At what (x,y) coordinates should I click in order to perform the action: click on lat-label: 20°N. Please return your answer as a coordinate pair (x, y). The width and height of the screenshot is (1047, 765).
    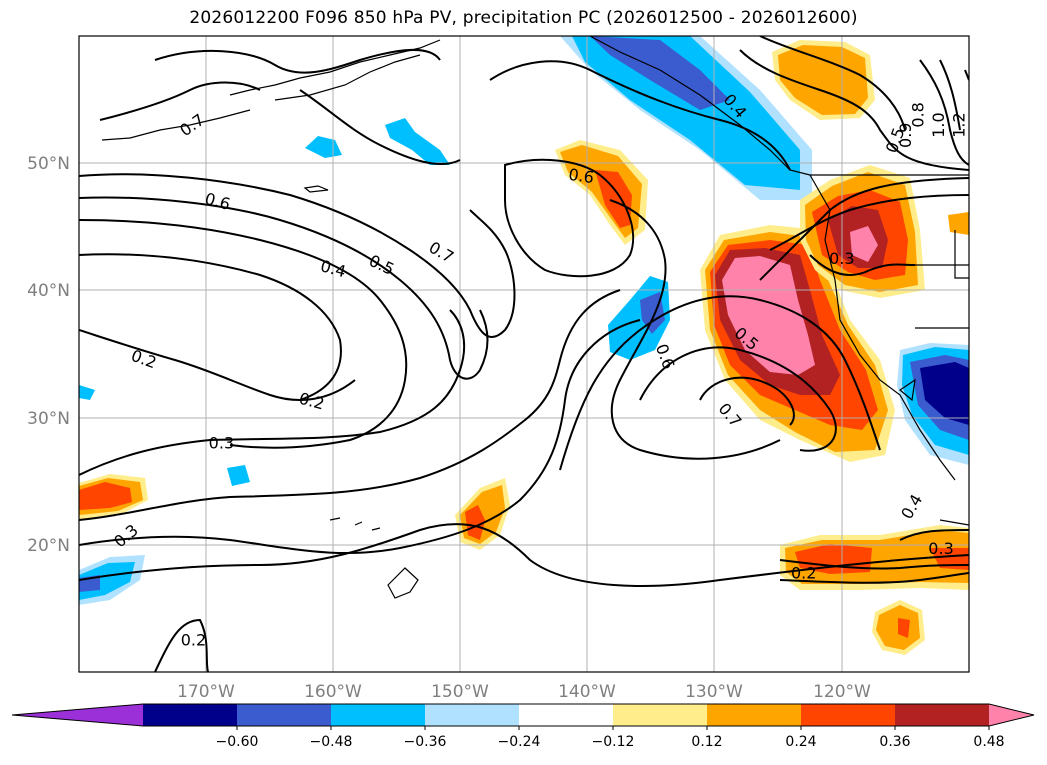
    Looking at the image, I should click on (48, 546).